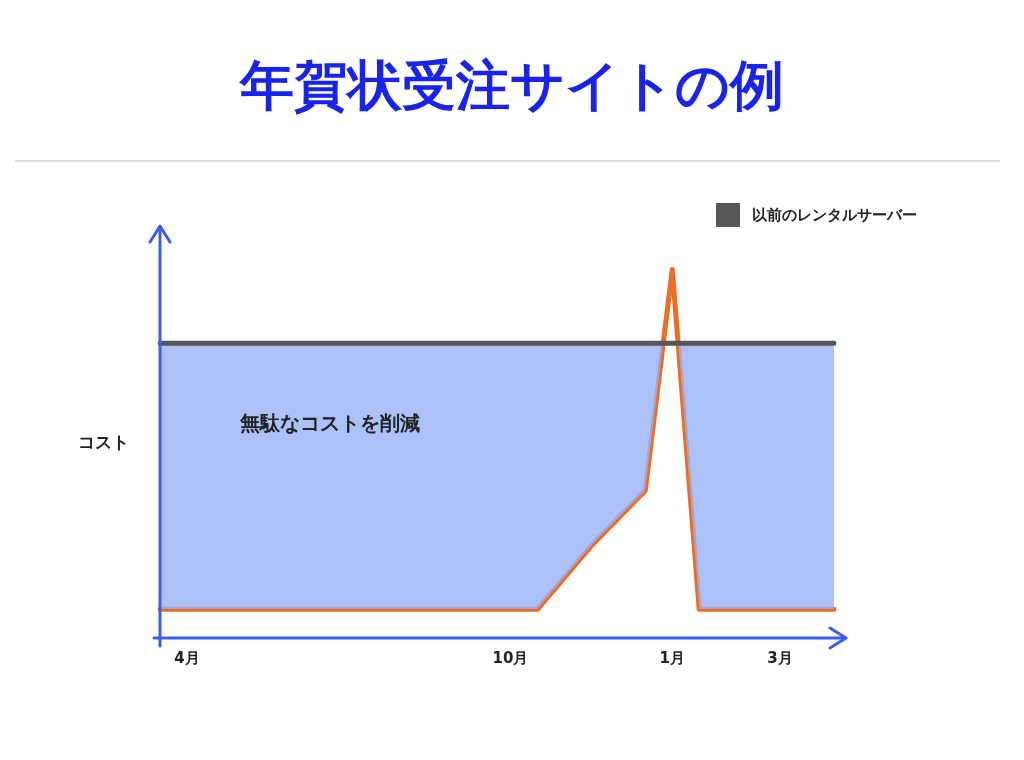 This screenshot has width=1024, height=760. I want to click on x-tick-label: 4月, so click(187, 657).